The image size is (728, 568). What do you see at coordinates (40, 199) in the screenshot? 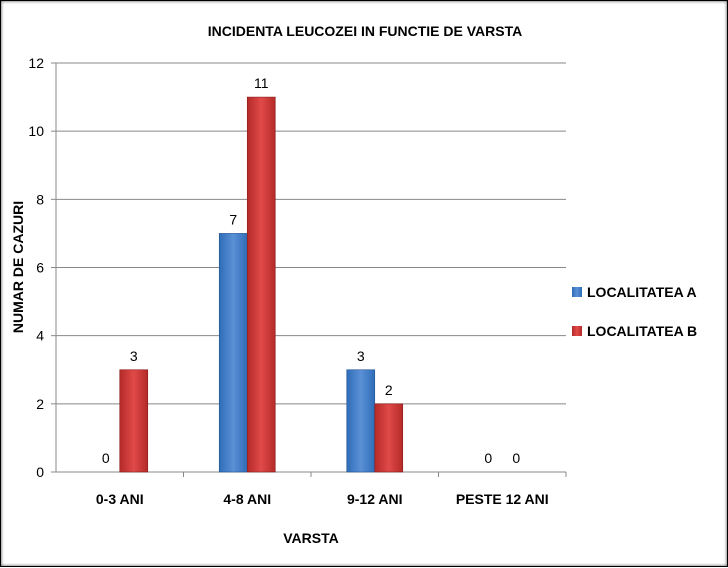
I see `y-tick-label: 8` at bounding box center [40, 199].